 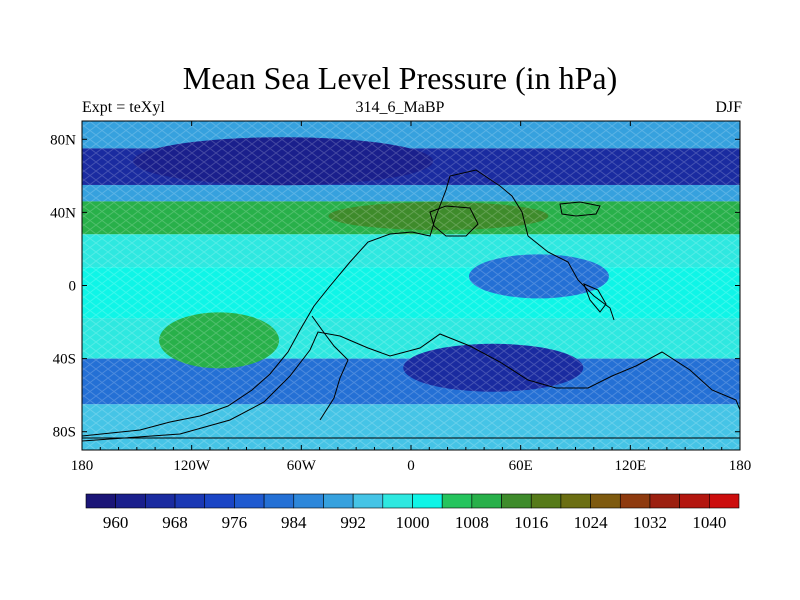 I want to click on colorbar-label: 1000, so click(x=413, y=522).